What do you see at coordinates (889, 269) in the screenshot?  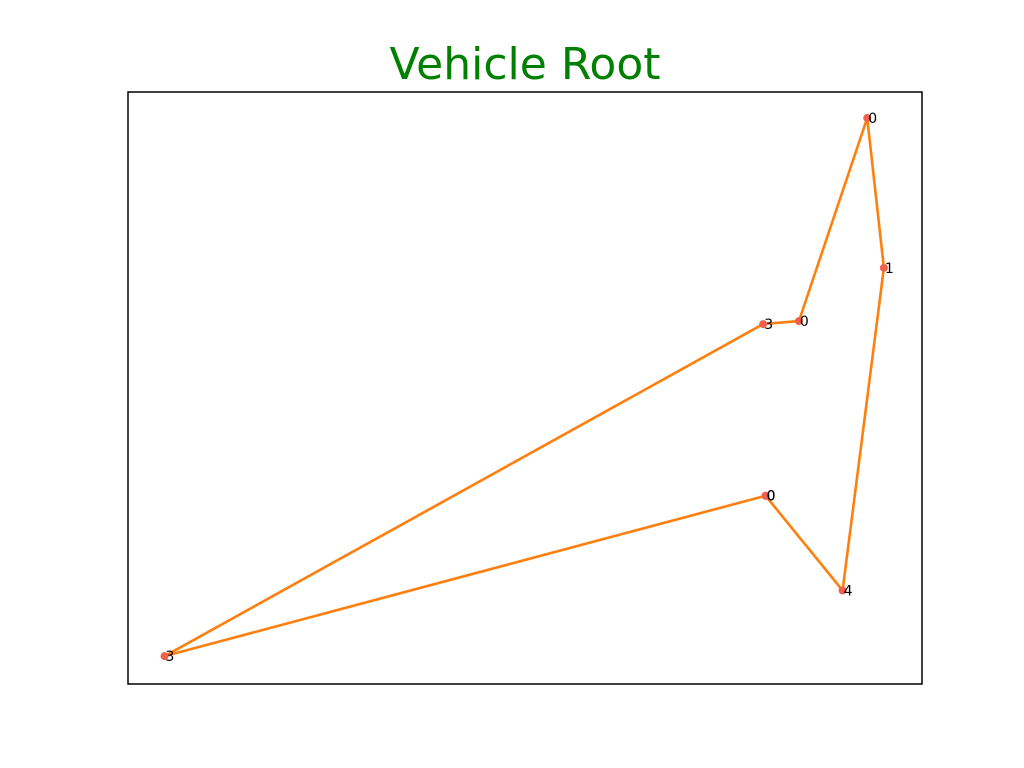 I see `node-label: 1` at bounding box center [889, 269].